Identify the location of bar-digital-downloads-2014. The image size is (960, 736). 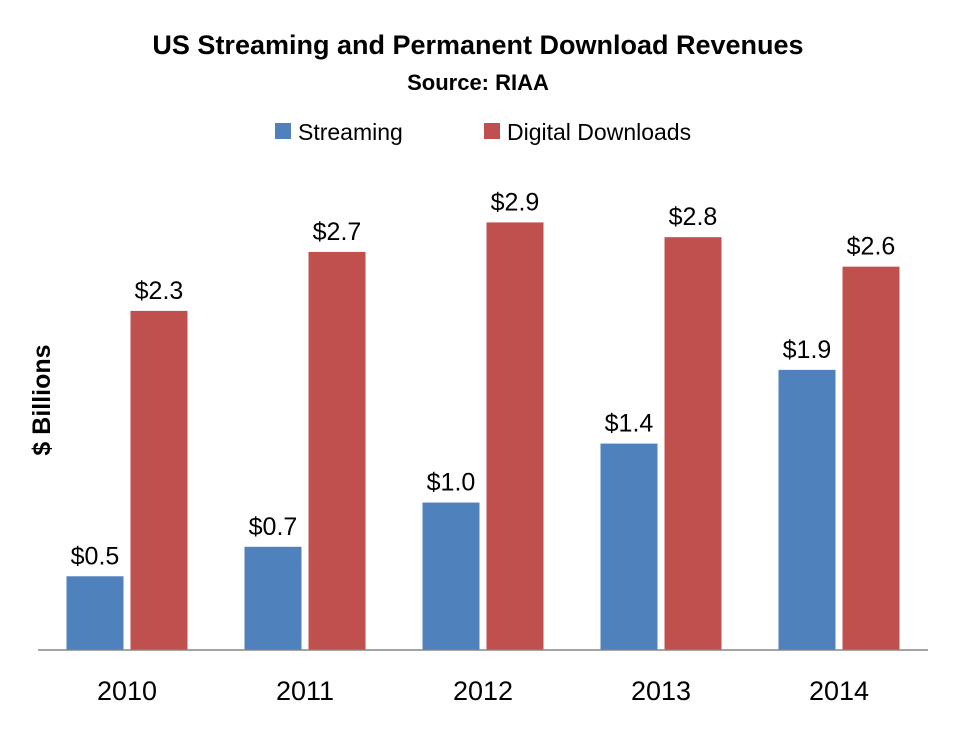
(871, 458).